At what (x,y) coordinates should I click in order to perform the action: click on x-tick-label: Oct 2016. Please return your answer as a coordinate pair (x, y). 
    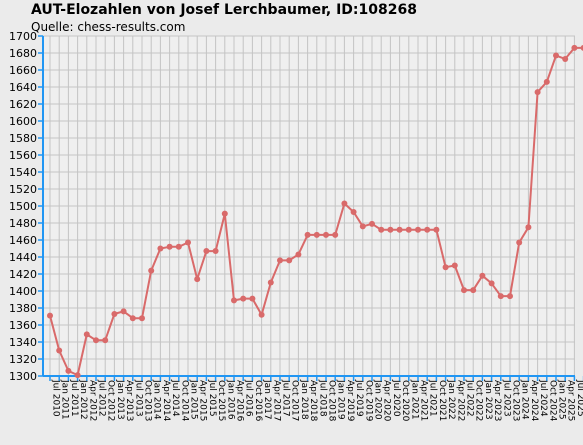
    Looking at the image, I should click on (258, 401).